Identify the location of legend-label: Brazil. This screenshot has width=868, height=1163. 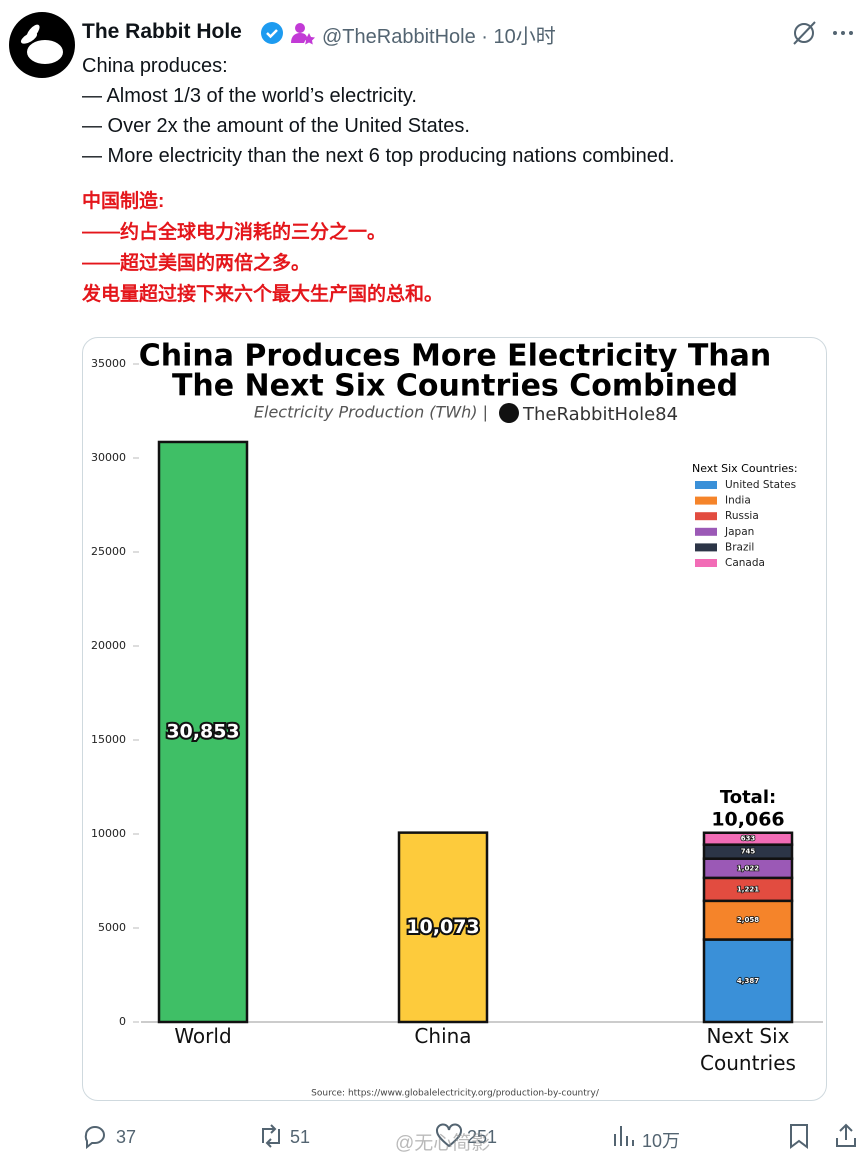
(739, 547).